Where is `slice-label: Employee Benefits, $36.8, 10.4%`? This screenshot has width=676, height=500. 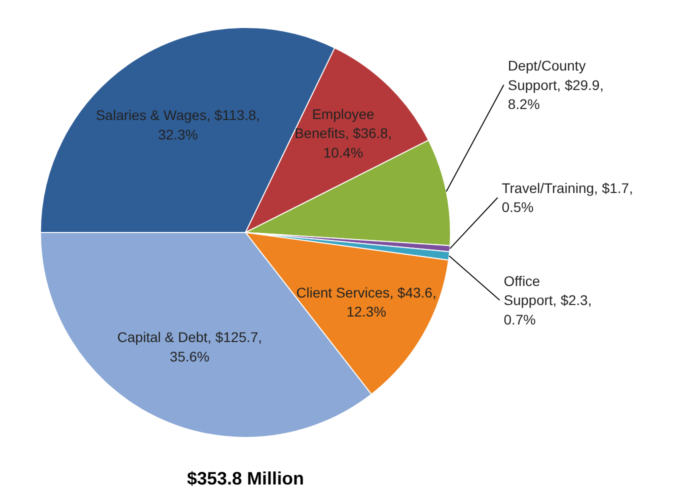
slice-label: Employee Benefits, $36.8, 10.4% is located at coordinates (343, 133).